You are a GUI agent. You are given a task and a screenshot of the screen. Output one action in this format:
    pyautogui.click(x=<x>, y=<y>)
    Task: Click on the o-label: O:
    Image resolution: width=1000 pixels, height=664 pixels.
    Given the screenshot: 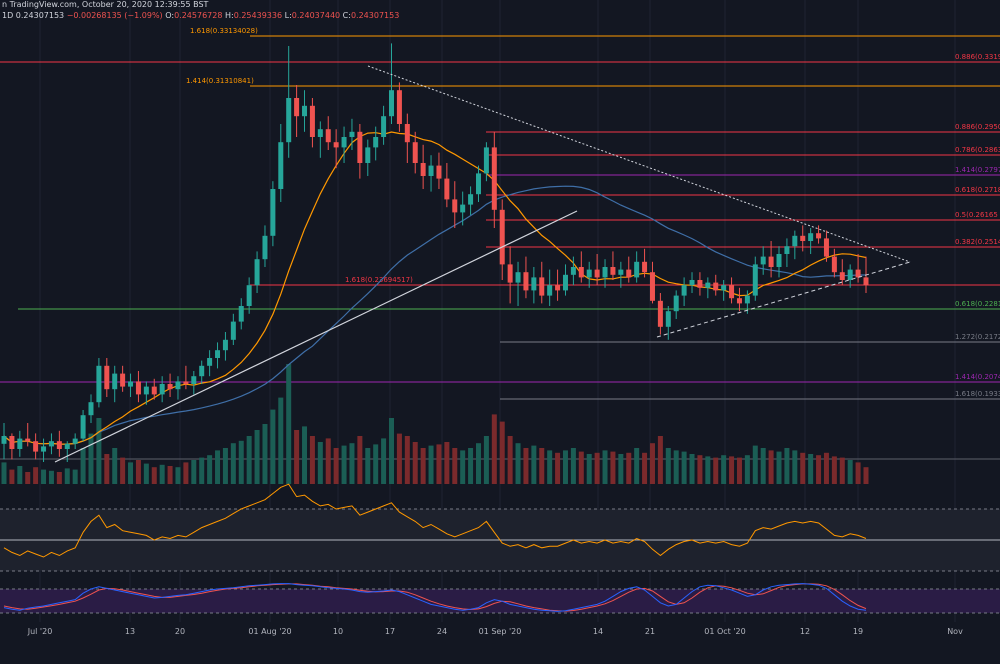 What is the action you would take?
    pyautogui.click(x=170, y=15)
    